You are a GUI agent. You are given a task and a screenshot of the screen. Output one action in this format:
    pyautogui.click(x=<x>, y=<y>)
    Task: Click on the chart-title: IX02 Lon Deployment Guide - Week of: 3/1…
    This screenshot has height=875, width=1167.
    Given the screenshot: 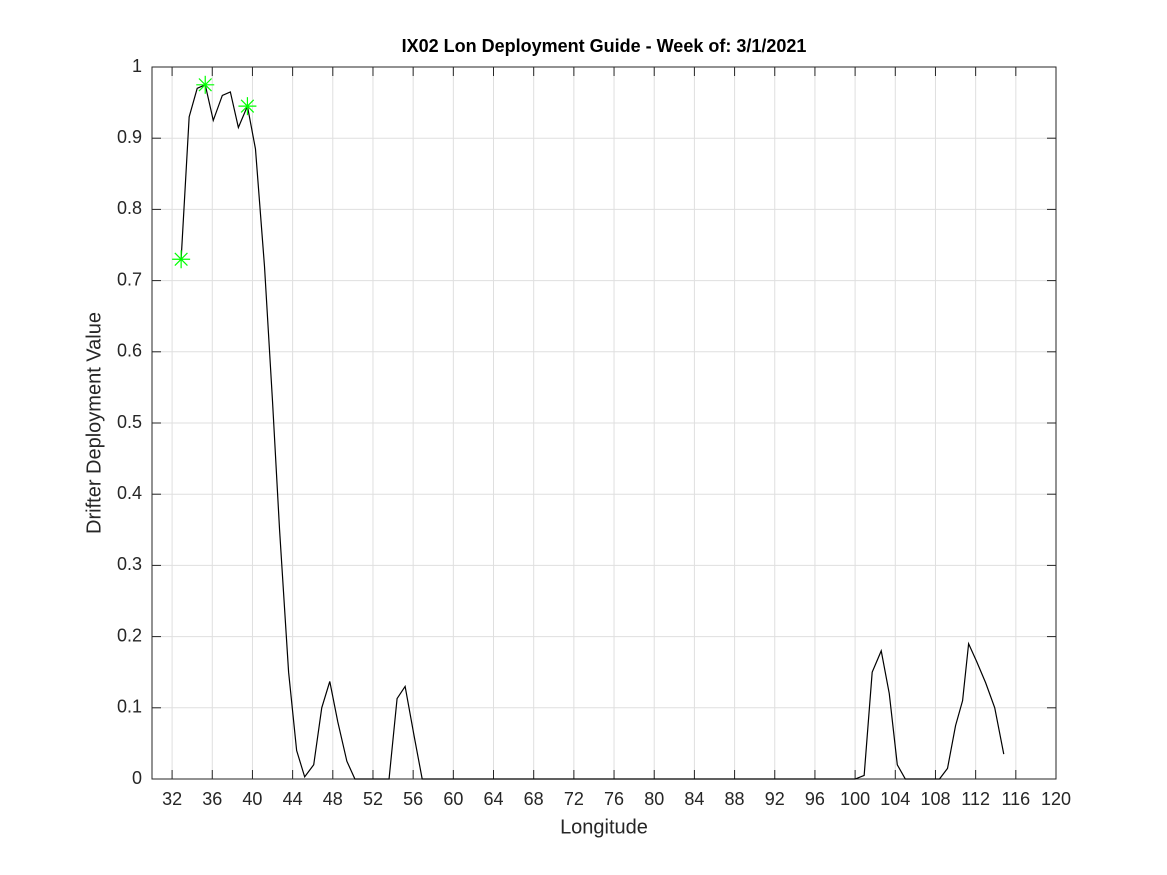 What is the action you would take?
    pyautogui.click(x=604, y=46)
    